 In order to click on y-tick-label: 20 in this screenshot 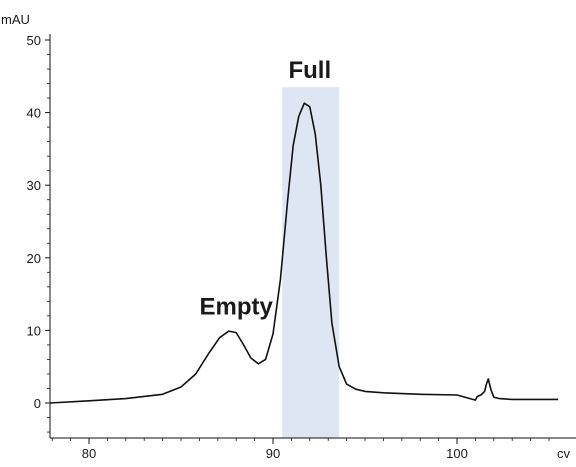, I will do `click(34, 258)`.